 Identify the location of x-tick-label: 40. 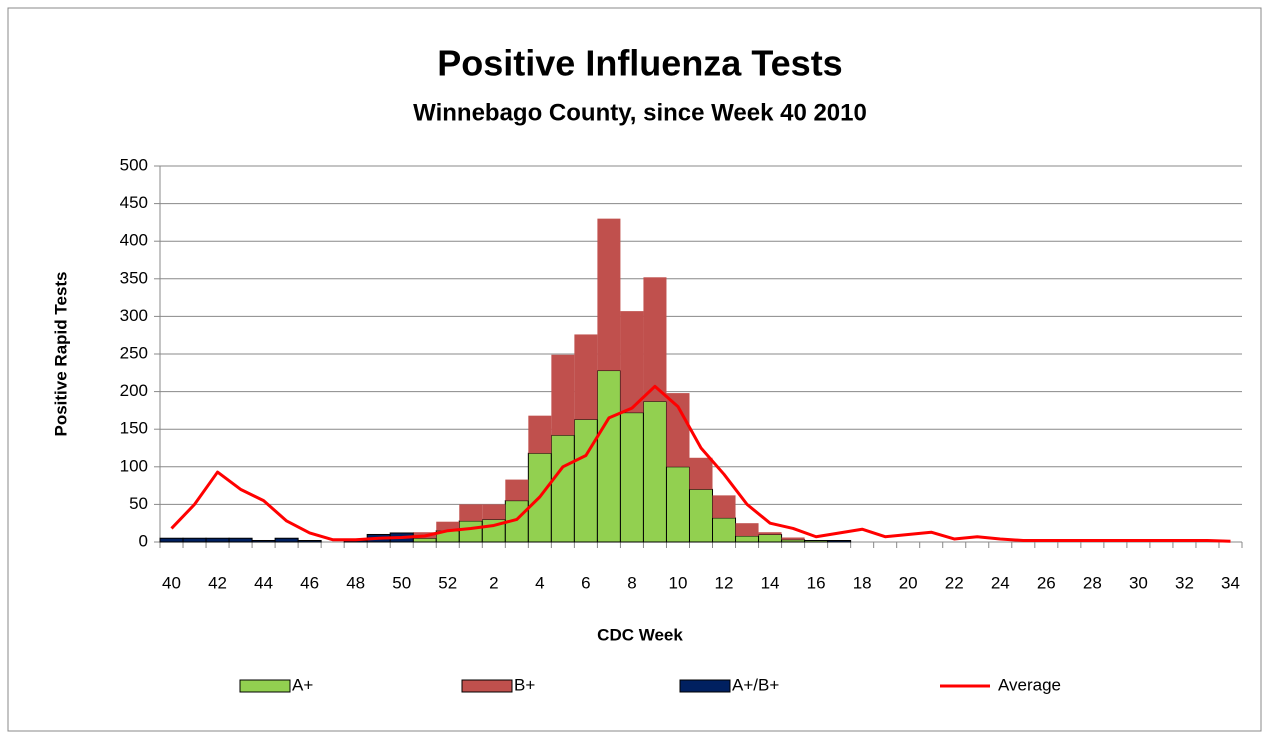
(171, 582).